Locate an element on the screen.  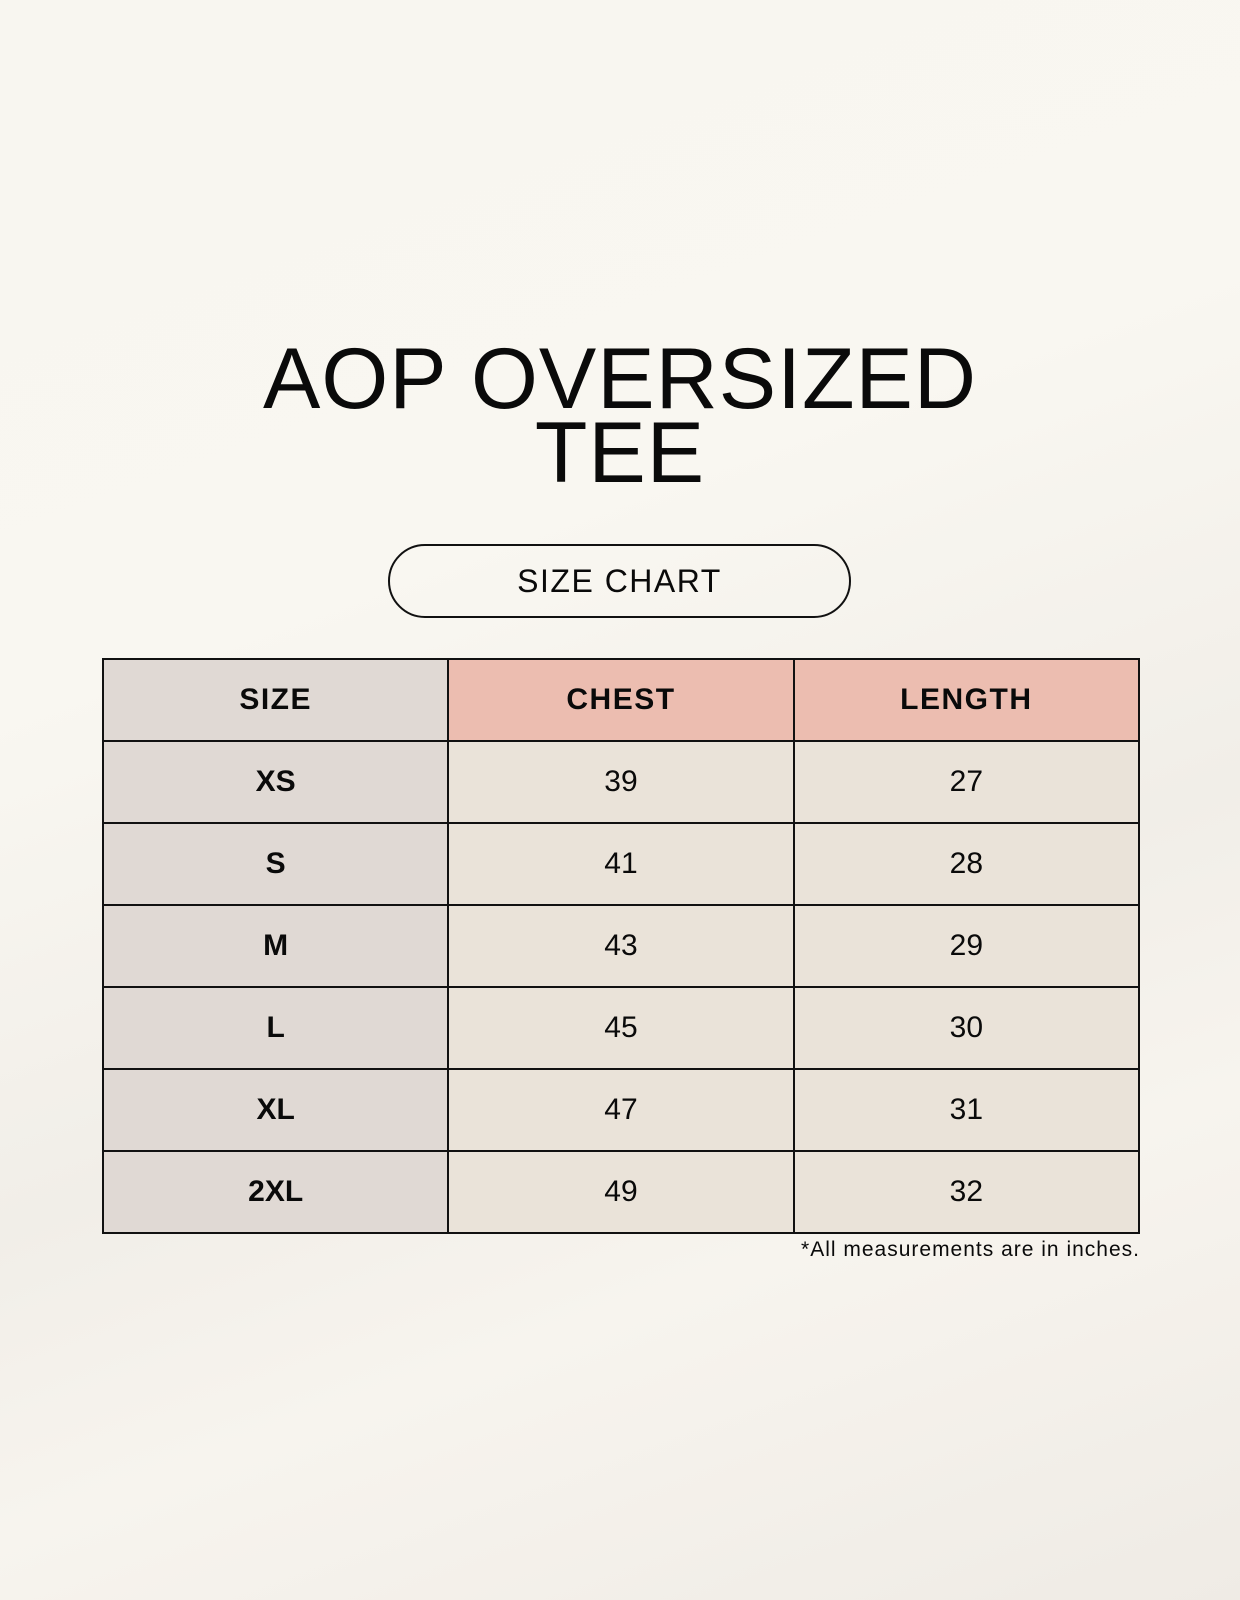
table-row: 2XL 49 32 is located at coordinates (621, 1192).